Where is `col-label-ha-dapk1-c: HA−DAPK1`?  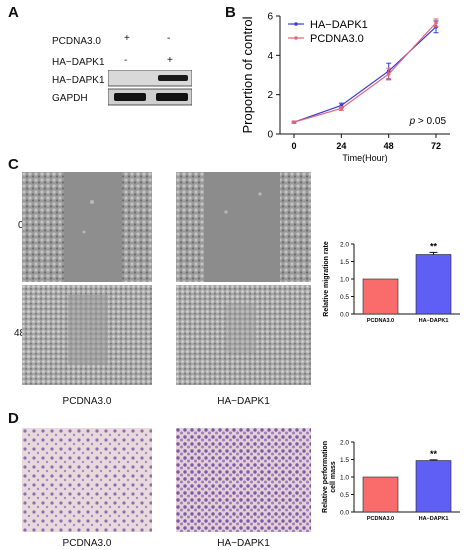
col-label-ha-dapk1-c: HA−DAPK1 is located at coordinates (243, 401).